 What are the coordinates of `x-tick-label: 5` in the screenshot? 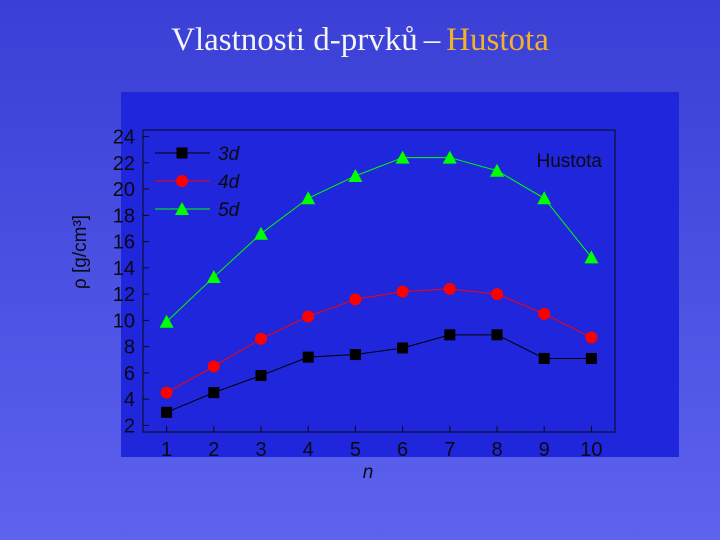 It's located at (355, 450).